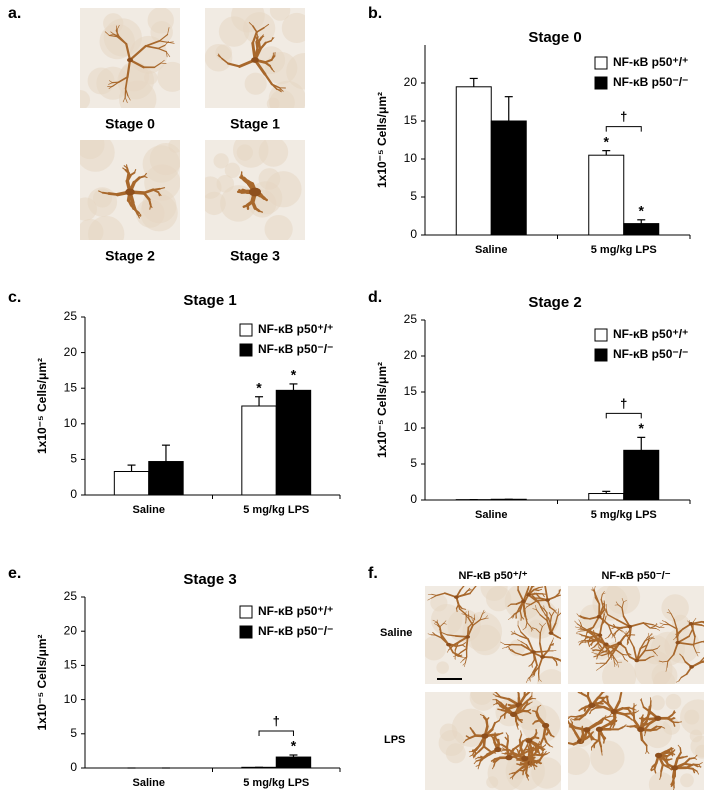 The image size is (714, 800). I want to click on panel-letter: e., so click(14, 573).